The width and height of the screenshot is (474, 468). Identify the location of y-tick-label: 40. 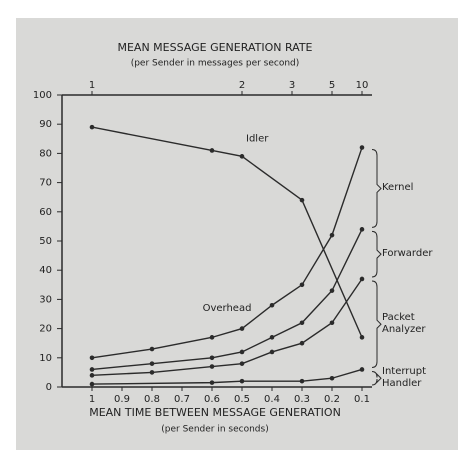
(45, 270).